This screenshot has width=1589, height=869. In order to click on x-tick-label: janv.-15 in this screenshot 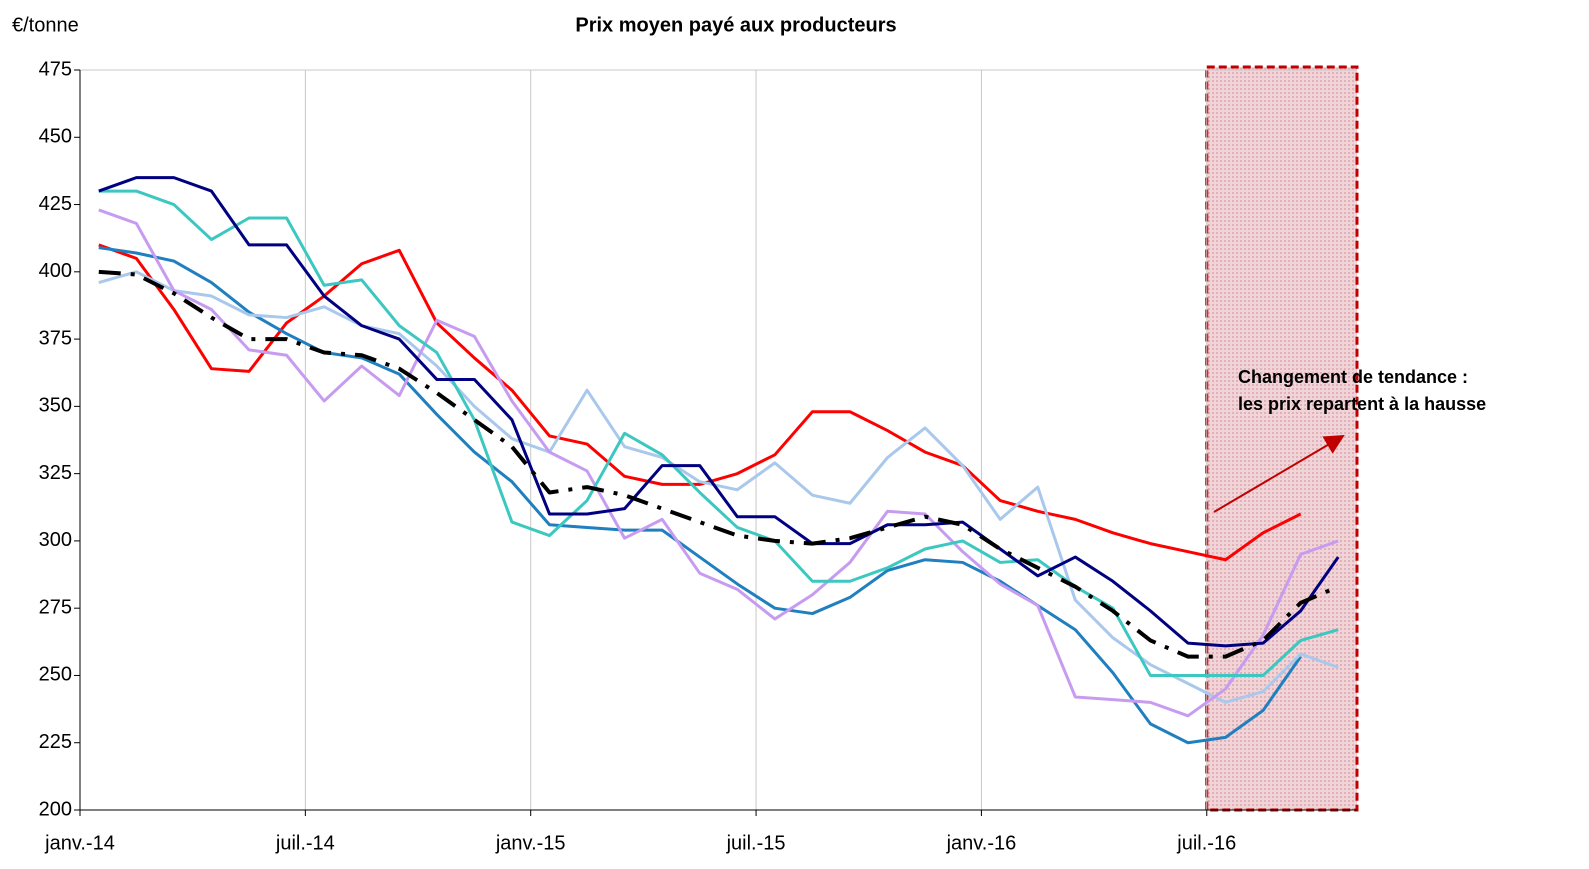, I will do `click(530, 843)`.